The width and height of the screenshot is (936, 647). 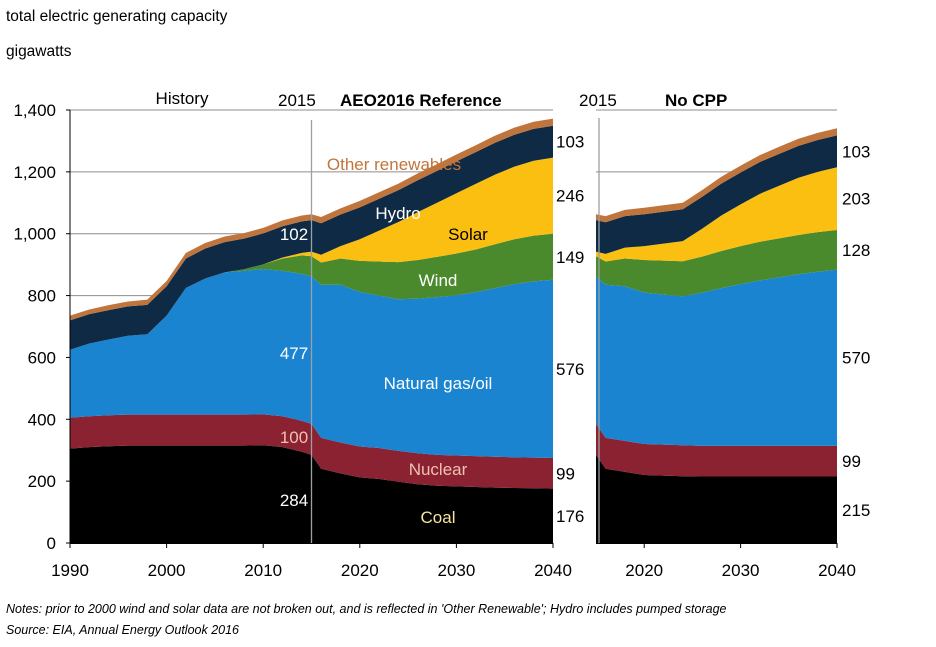 What do you see at coordinates (117, 16) in the screenshot?
I see `chart-header-title: total electric generating capacity` at bounding box center [117, 16].